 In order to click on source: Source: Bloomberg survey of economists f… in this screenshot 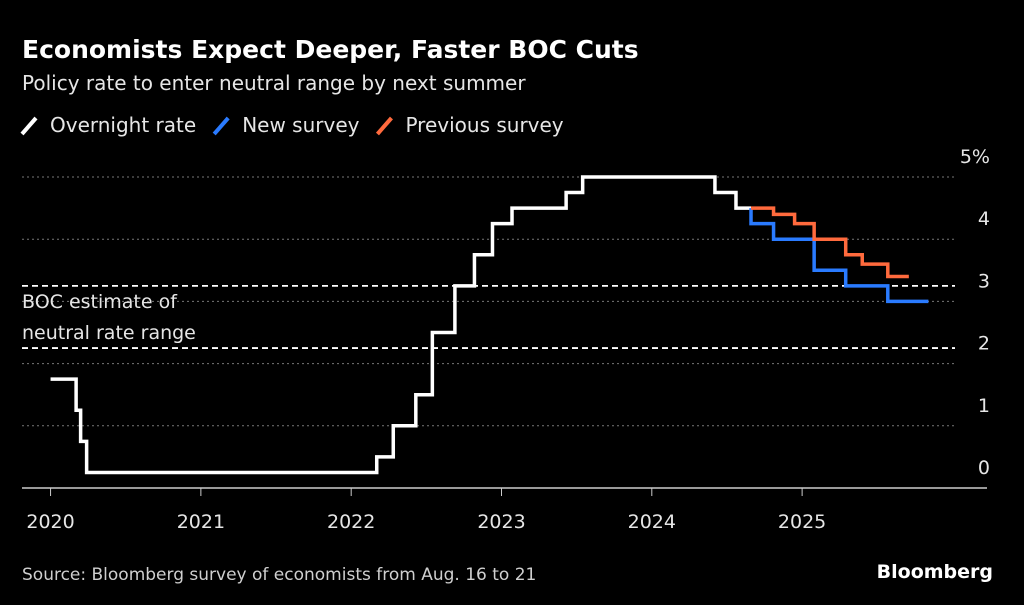, I will do `click(279, 575)`.